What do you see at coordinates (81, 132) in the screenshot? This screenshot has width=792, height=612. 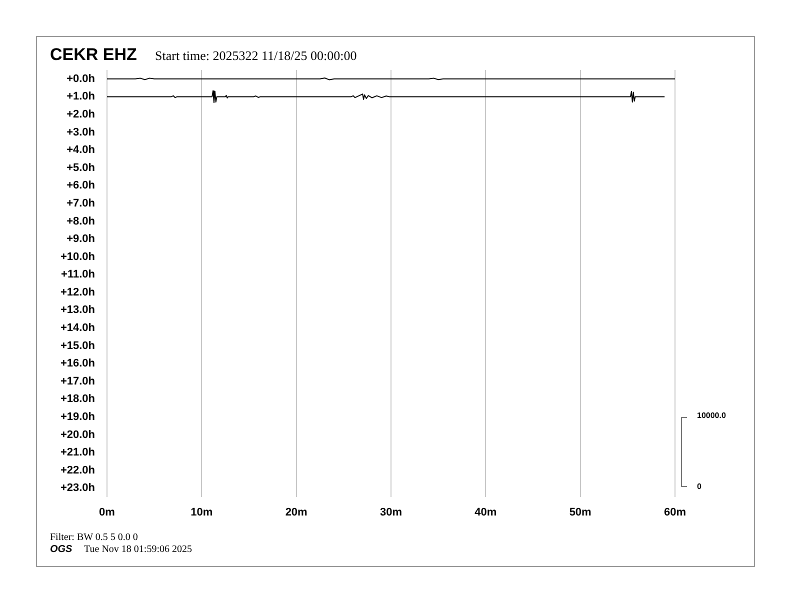 I see `y-tick-label: +3.0h` at bounding box center [81, 132].